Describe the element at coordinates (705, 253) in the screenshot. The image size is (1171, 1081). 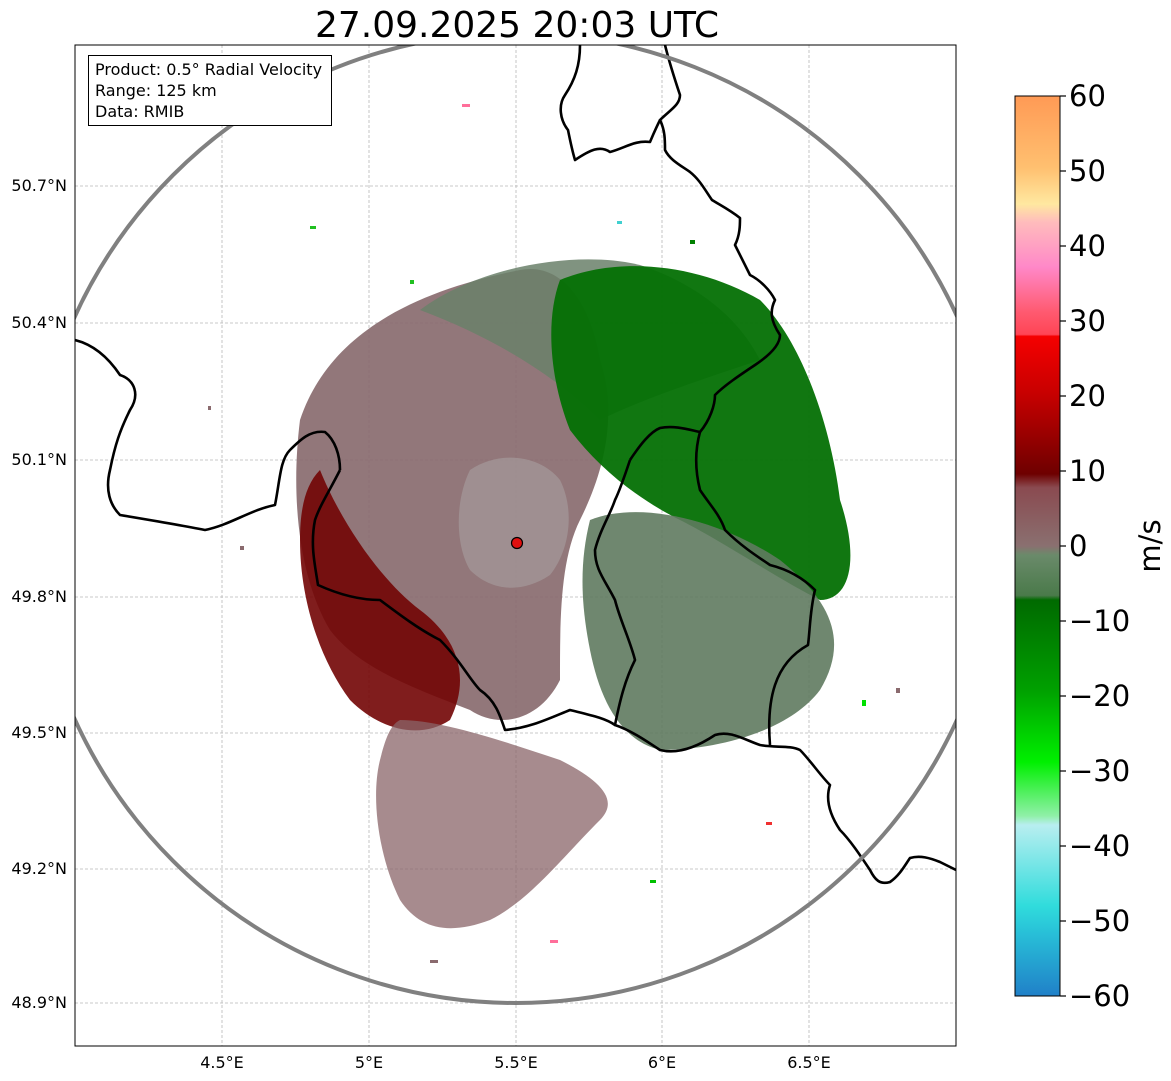
I see `border-belgium-germany` at that location.